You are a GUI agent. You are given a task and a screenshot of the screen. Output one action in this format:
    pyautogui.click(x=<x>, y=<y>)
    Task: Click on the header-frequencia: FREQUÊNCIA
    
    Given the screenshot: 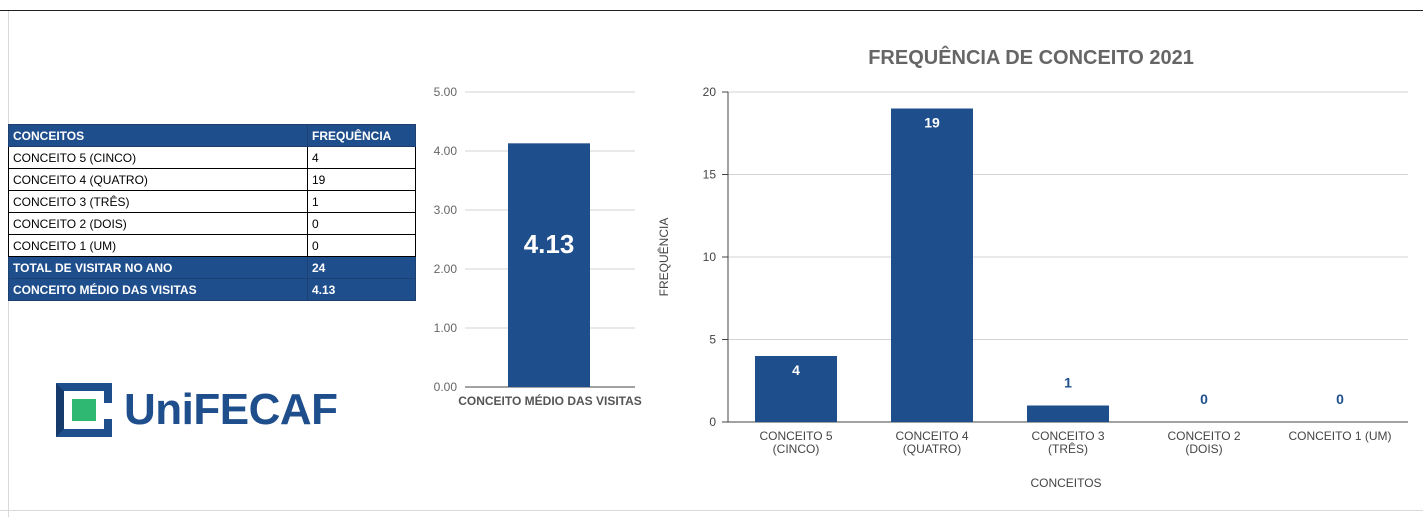 What is the action you would take?
    pyautogui.click(x=361, y=135)
    